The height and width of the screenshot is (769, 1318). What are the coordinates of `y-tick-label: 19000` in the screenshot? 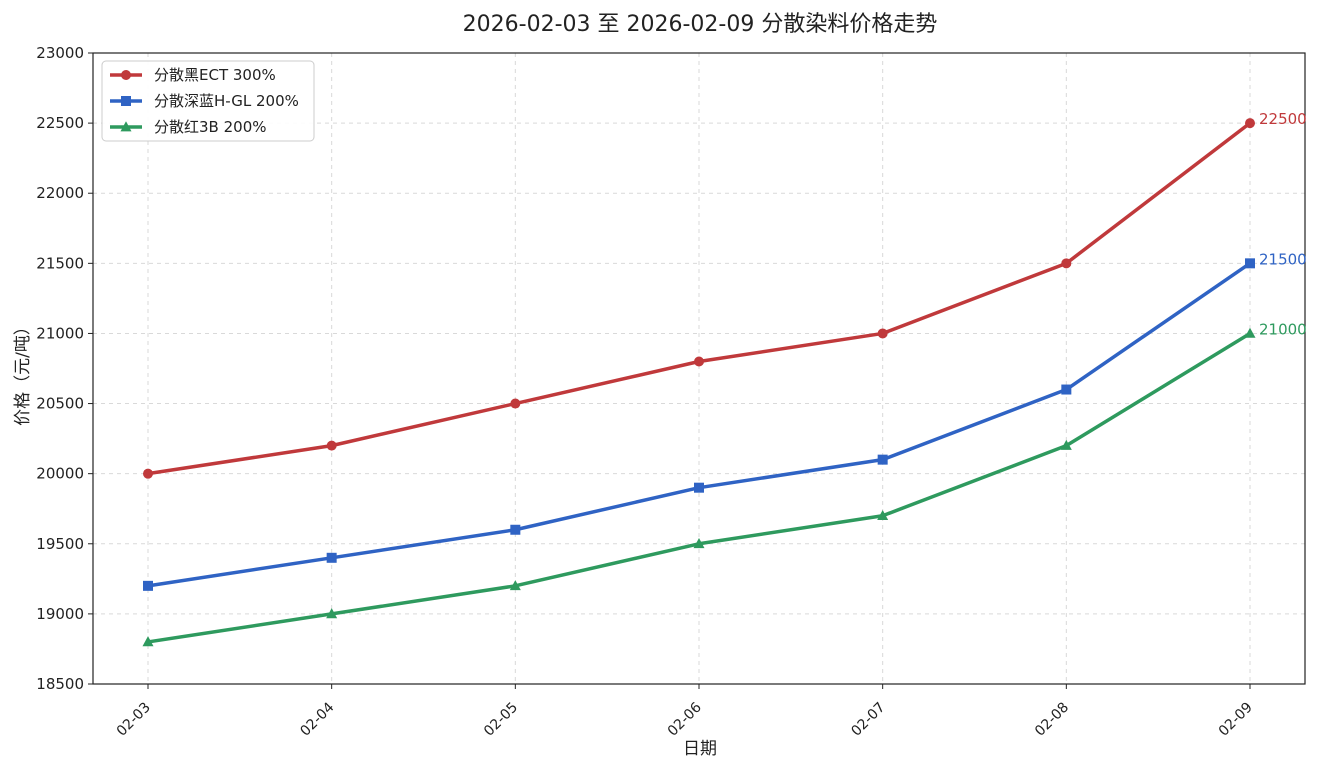 It's located at (60, 614).